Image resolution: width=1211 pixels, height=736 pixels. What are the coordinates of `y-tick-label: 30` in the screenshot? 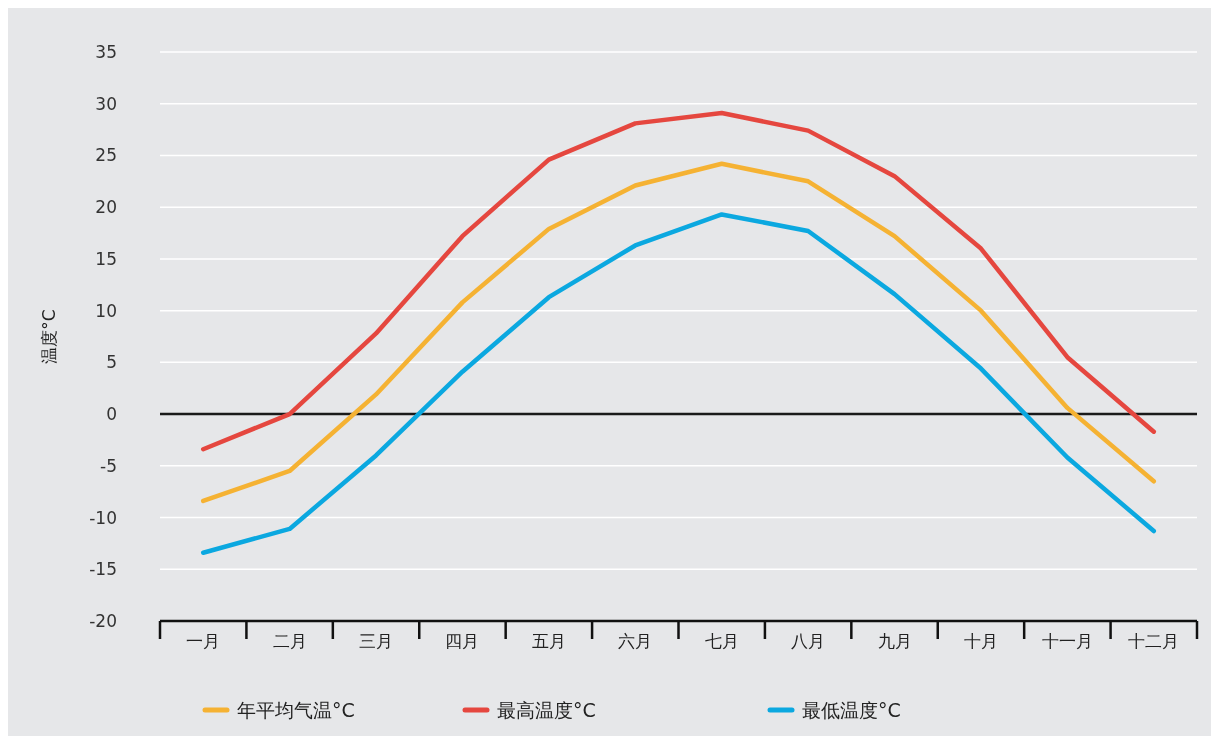 It's located at (106, 103).